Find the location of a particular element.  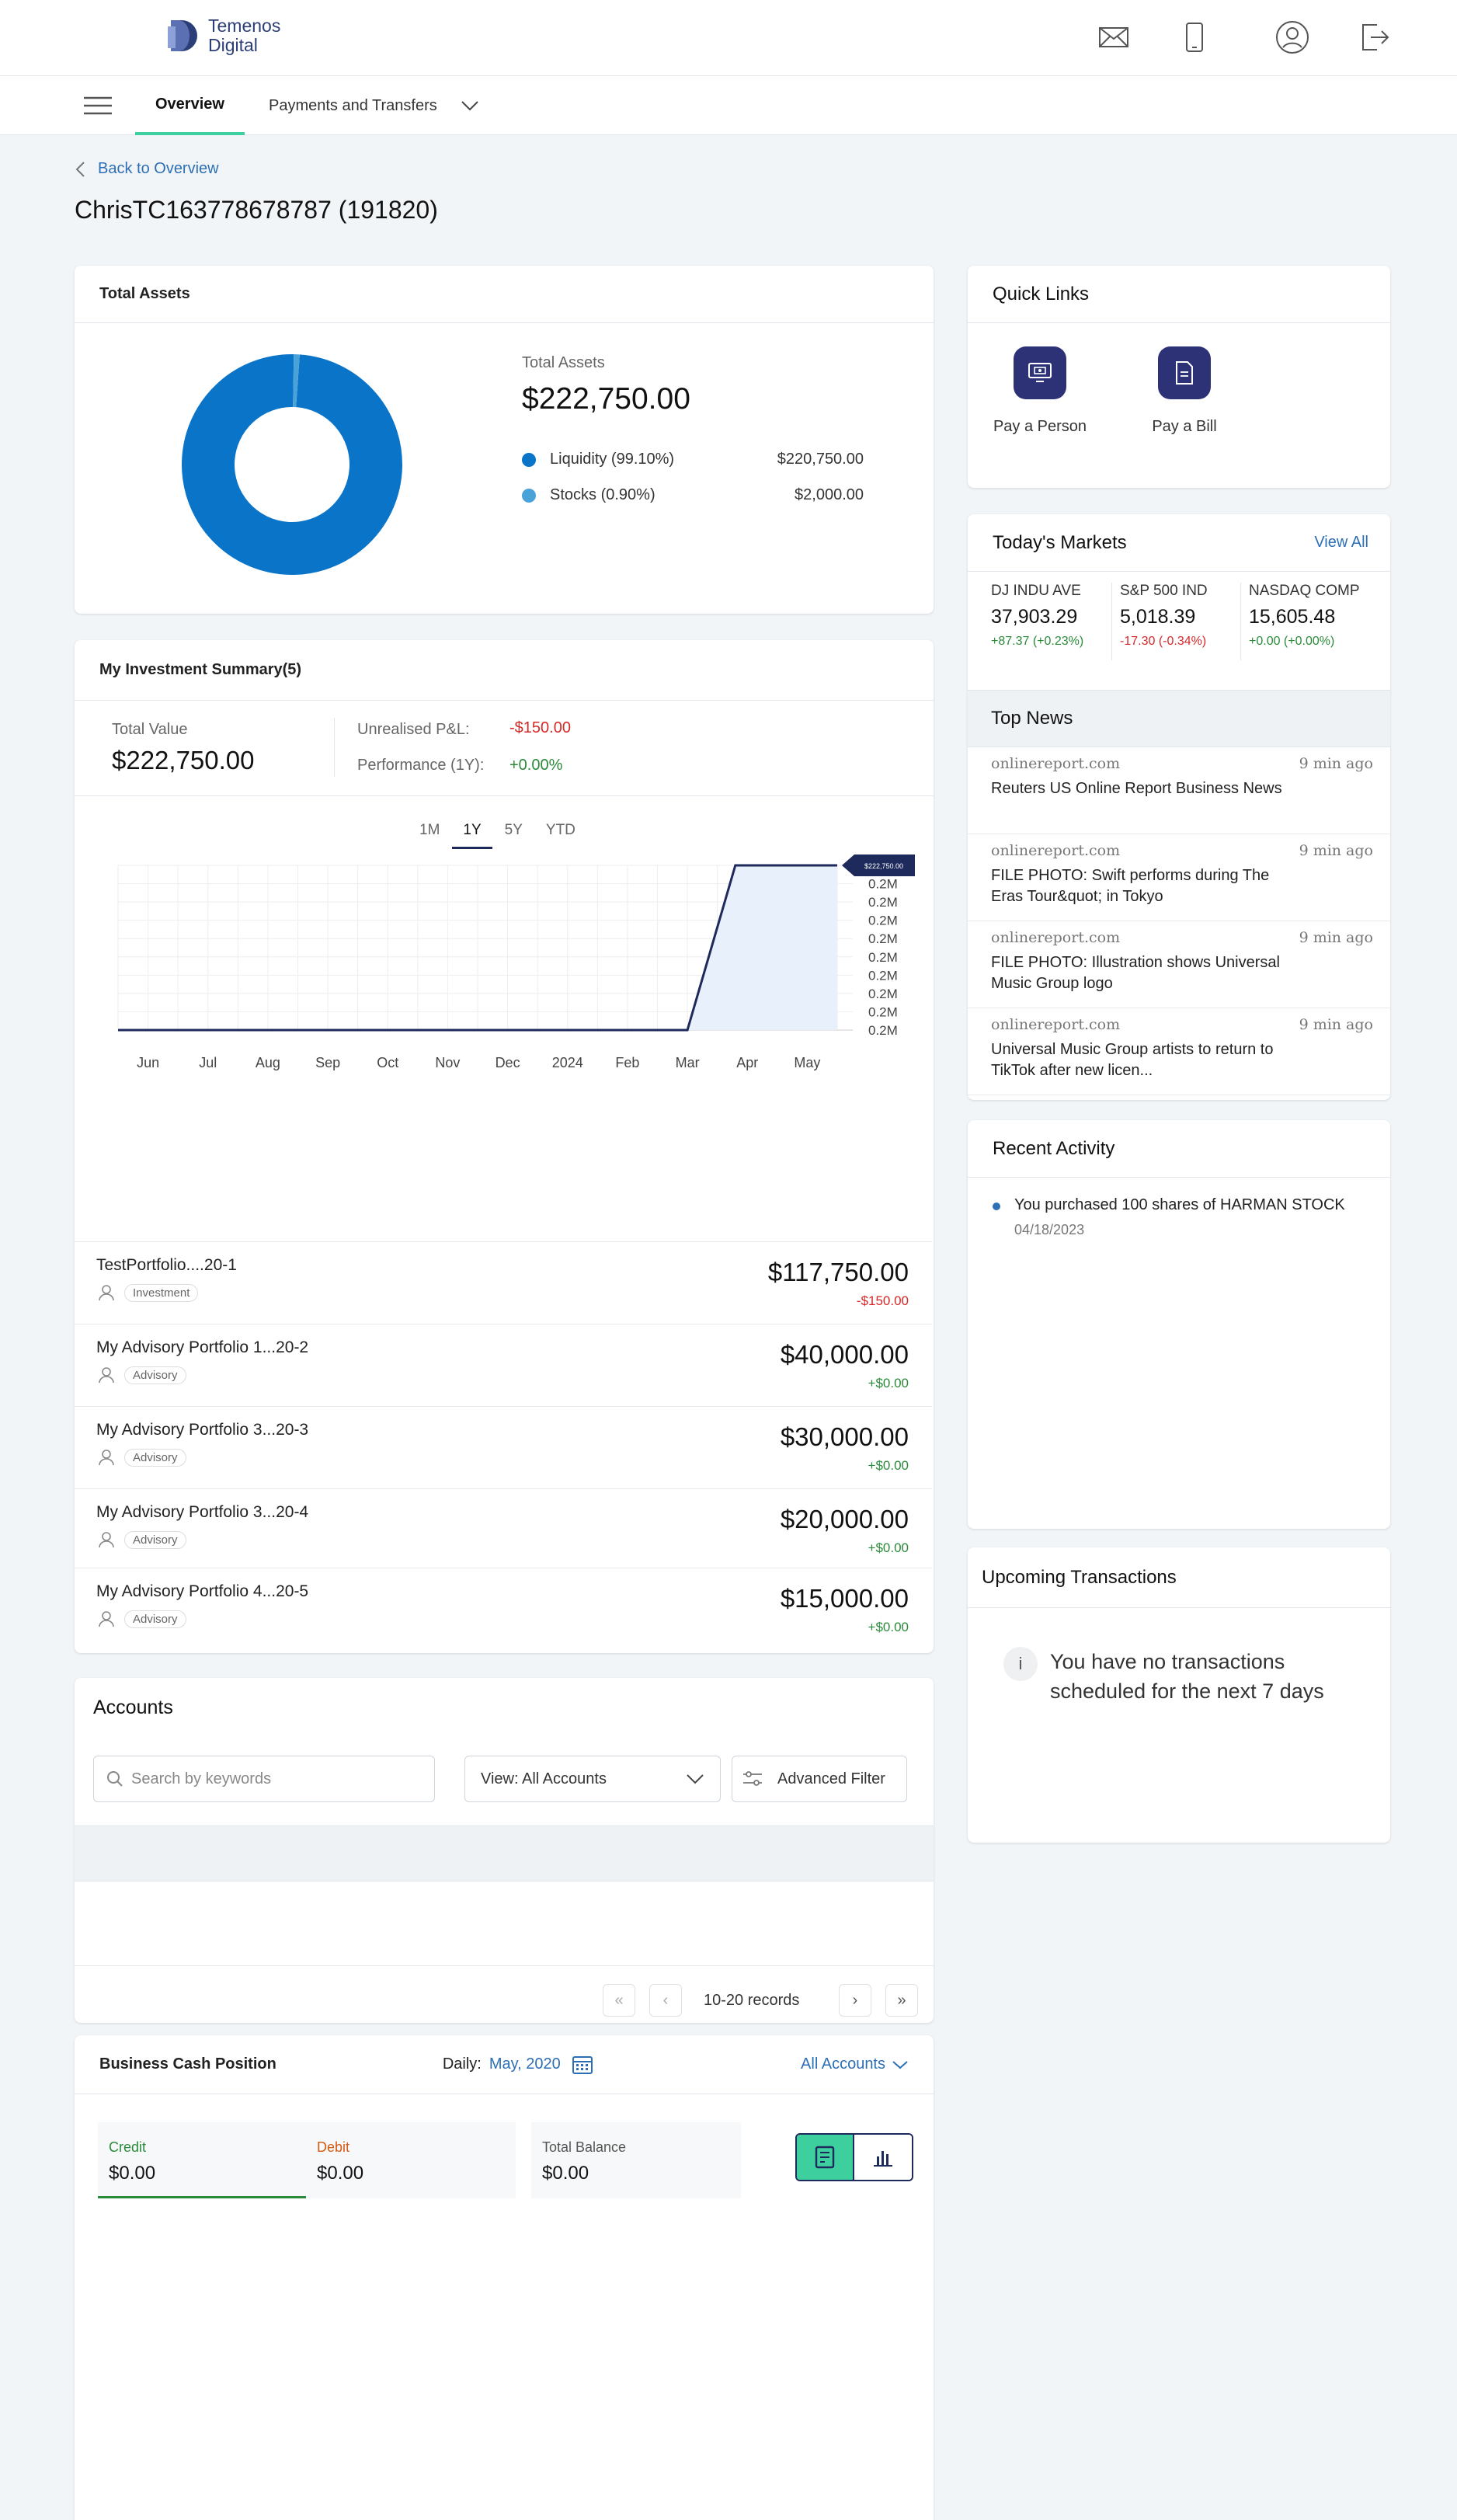

total-balance-value: $0.00 is located at coordinates (565, 2173).